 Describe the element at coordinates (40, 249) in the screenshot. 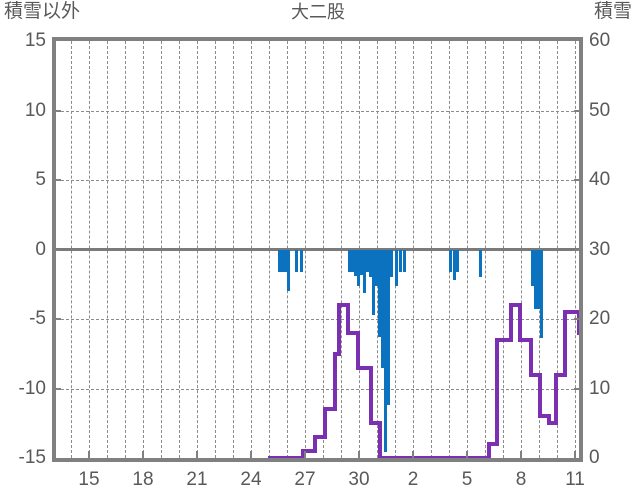

I see `left-axis-tick-label: 0` at that location.